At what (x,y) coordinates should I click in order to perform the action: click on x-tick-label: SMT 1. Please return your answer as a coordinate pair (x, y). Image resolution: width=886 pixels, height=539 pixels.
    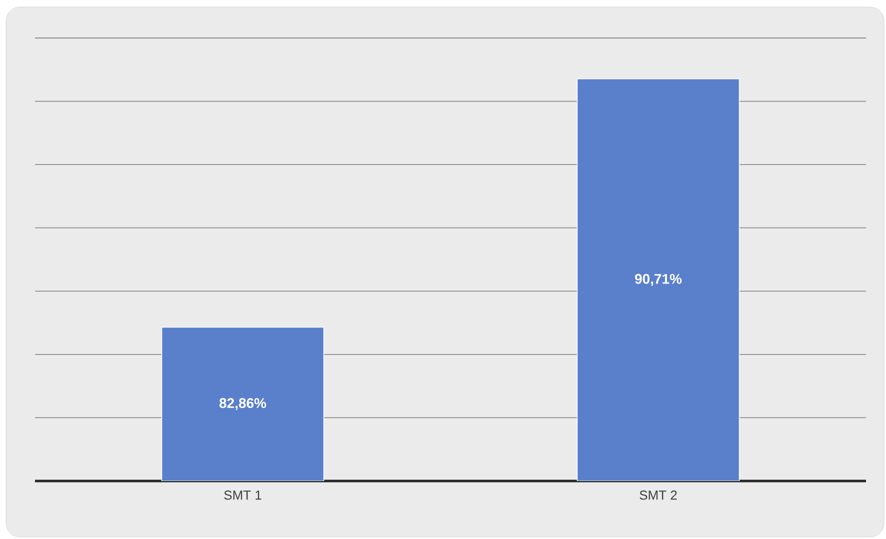
    Looking at the image, I should click on (243, 495).